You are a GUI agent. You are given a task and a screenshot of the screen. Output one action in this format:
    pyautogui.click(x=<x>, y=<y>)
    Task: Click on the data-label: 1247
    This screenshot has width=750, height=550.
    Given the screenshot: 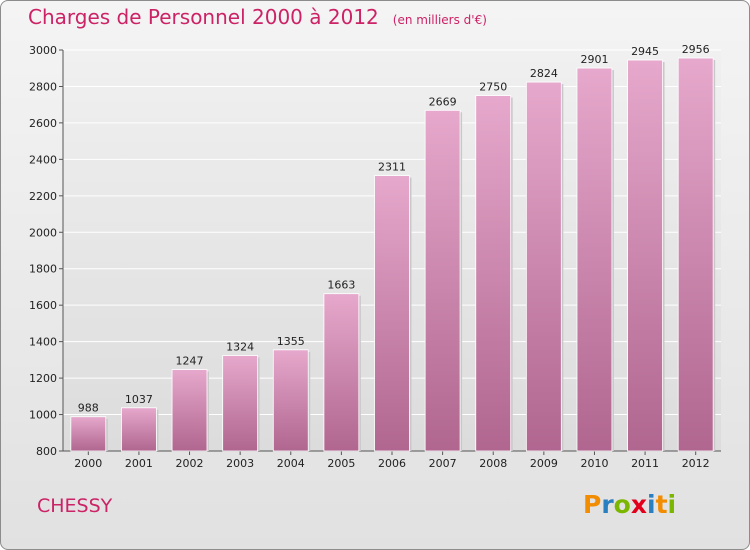 What is the action you would take?
    pyautogui.click(x=190, y=361)
    